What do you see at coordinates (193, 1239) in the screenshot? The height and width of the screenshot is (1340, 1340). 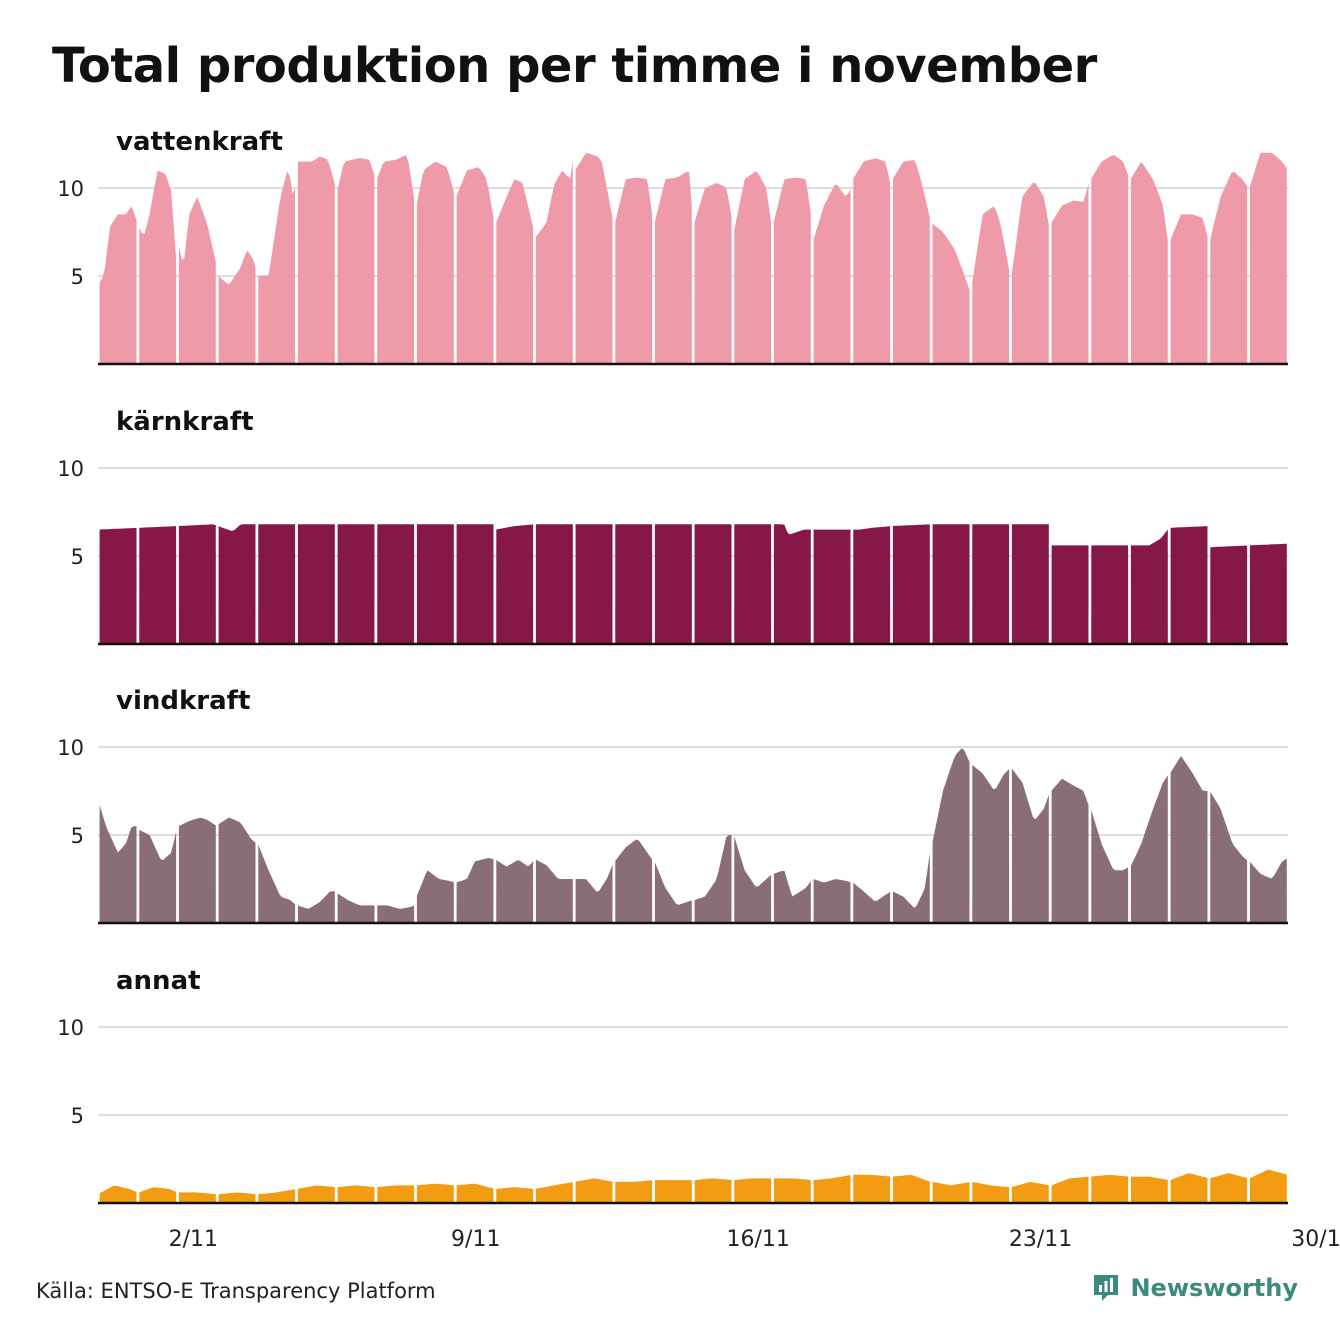 I see `x-tick-label: 2/11` at bounding box center [193, 1239].